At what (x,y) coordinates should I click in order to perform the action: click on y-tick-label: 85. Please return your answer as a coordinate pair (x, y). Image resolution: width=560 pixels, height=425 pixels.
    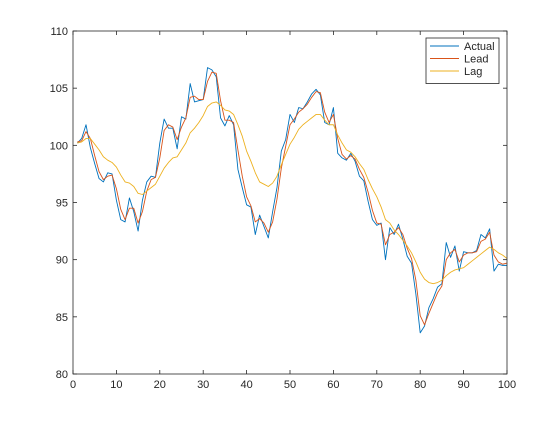
    Looking at the image, I should click on (62, 318).